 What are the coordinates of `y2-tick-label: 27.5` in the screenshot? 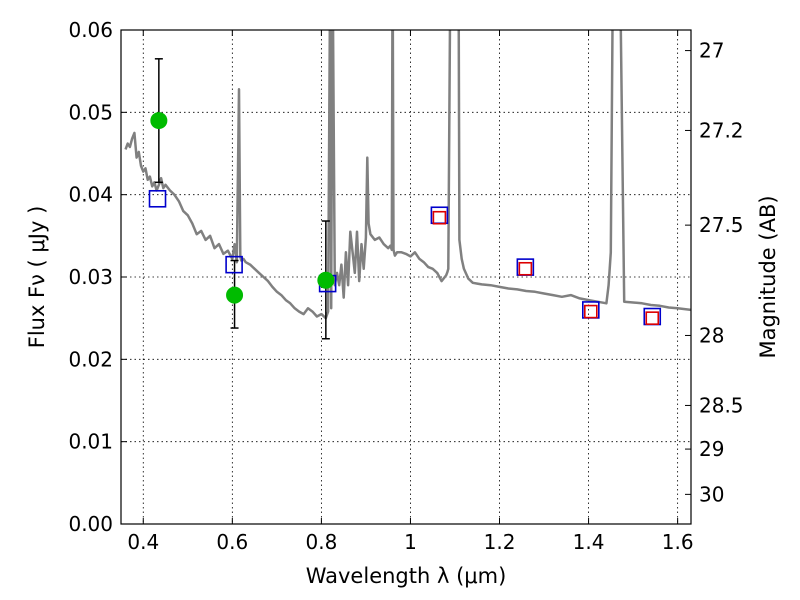 It's located at (721, 225).